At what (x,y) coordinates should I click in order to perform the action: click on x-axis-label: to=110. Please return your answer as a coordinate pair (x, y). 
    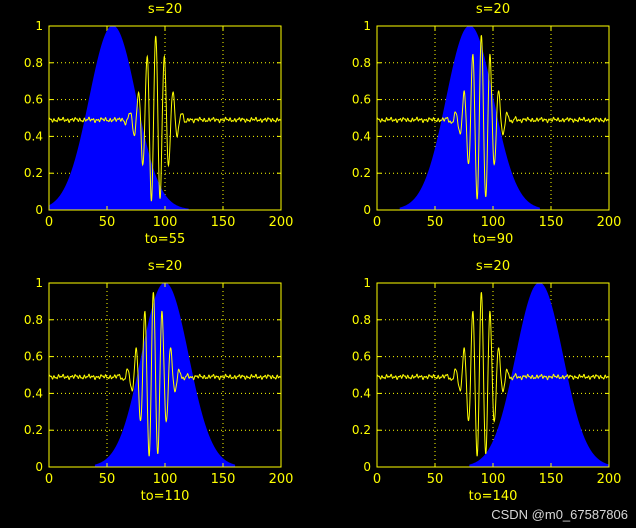
    Looking at the image, I should click on (165, 496).